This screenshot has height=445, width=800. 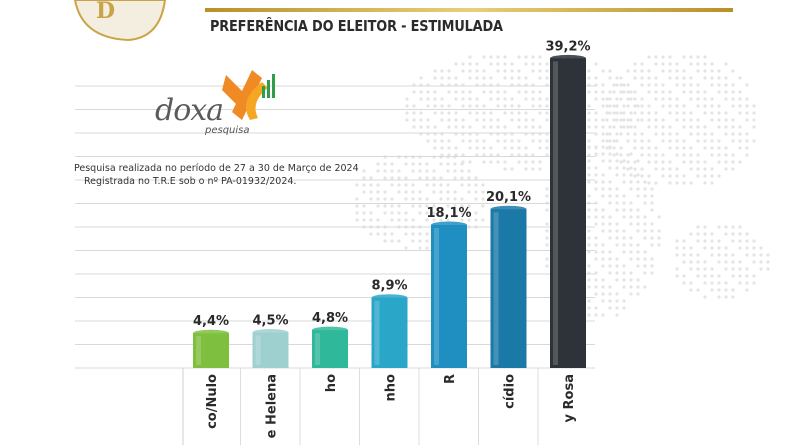 What do you see at coordinates (120, 21) in the screenshot?
I see `gold-badge-icon` at bounding box center [120, 21].